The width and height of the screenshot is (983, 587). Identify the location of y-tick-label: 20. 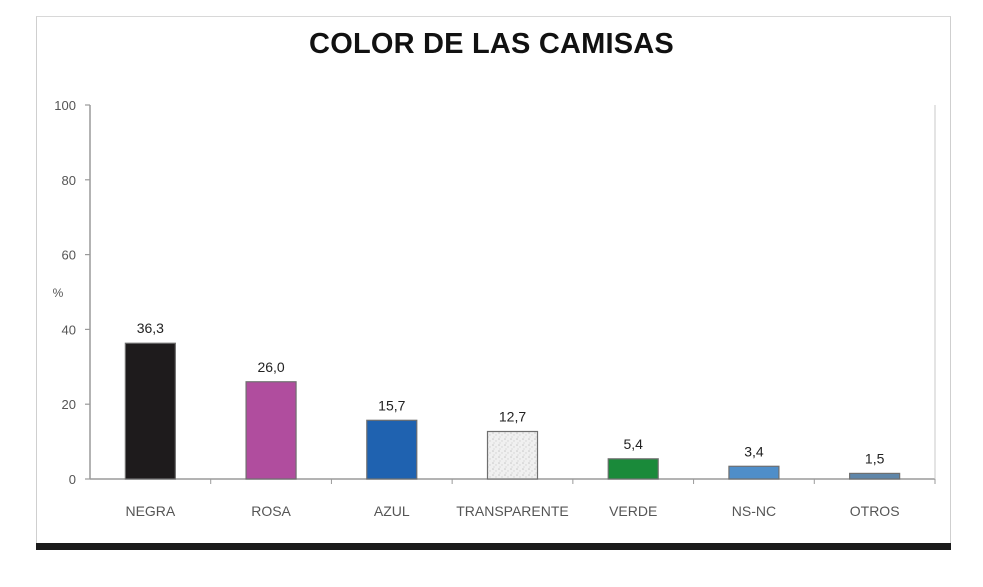
(69, 404).